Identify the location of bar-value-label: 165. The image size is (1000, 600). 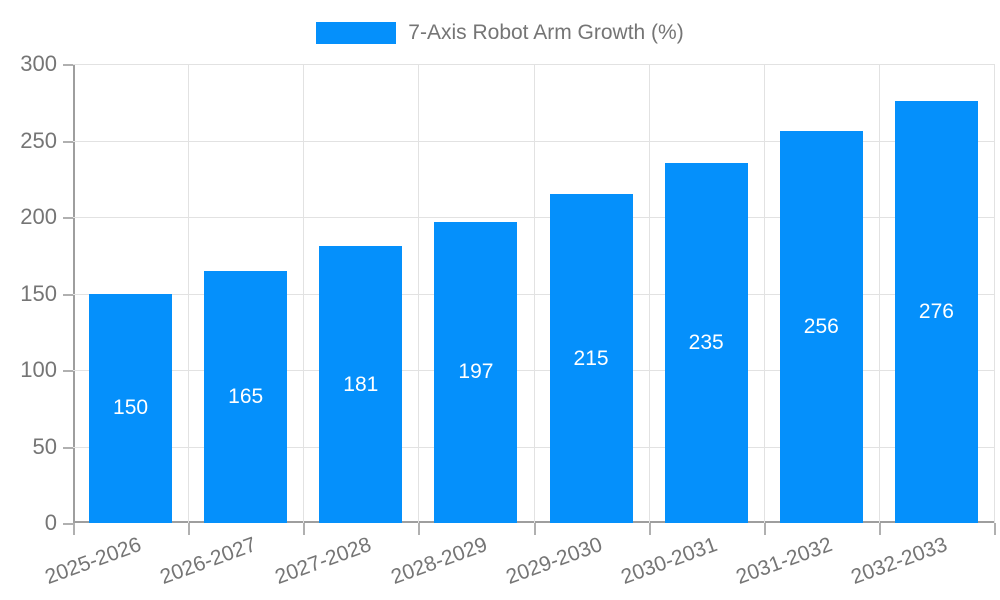
(246, 396).